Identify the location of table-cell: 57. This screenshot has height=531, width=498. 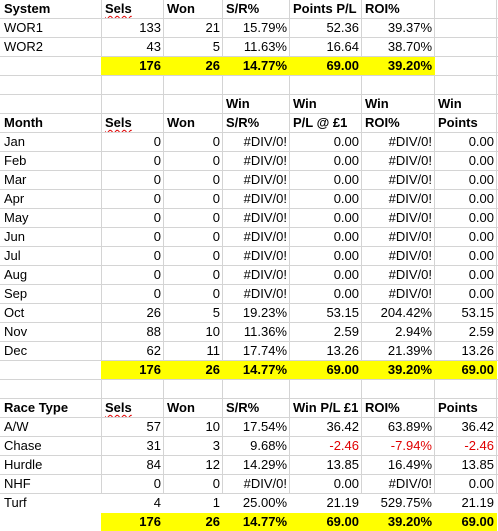
(153, 426).